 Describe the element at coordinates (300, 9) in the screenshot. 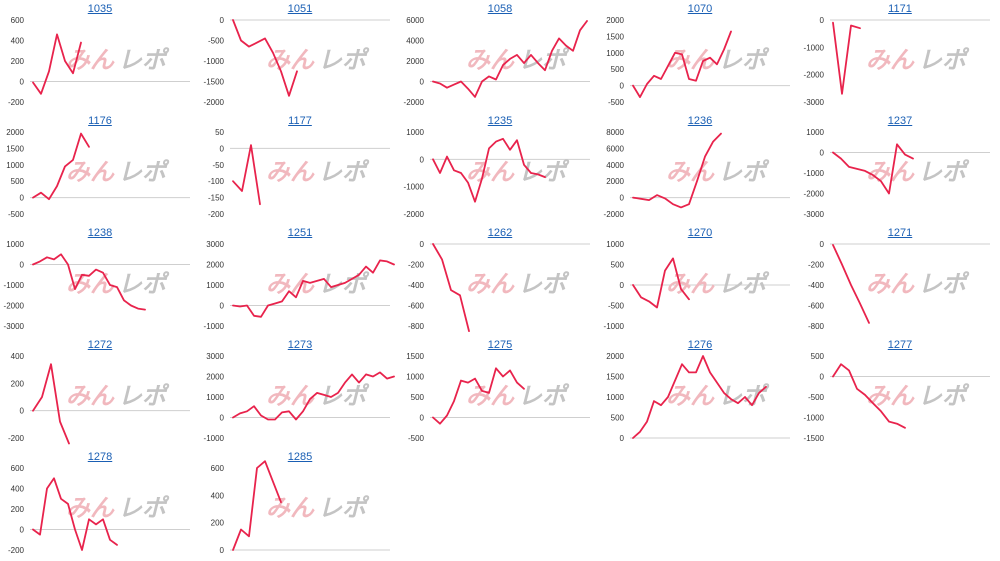

I see `chart-title-link: 1051` at that location.